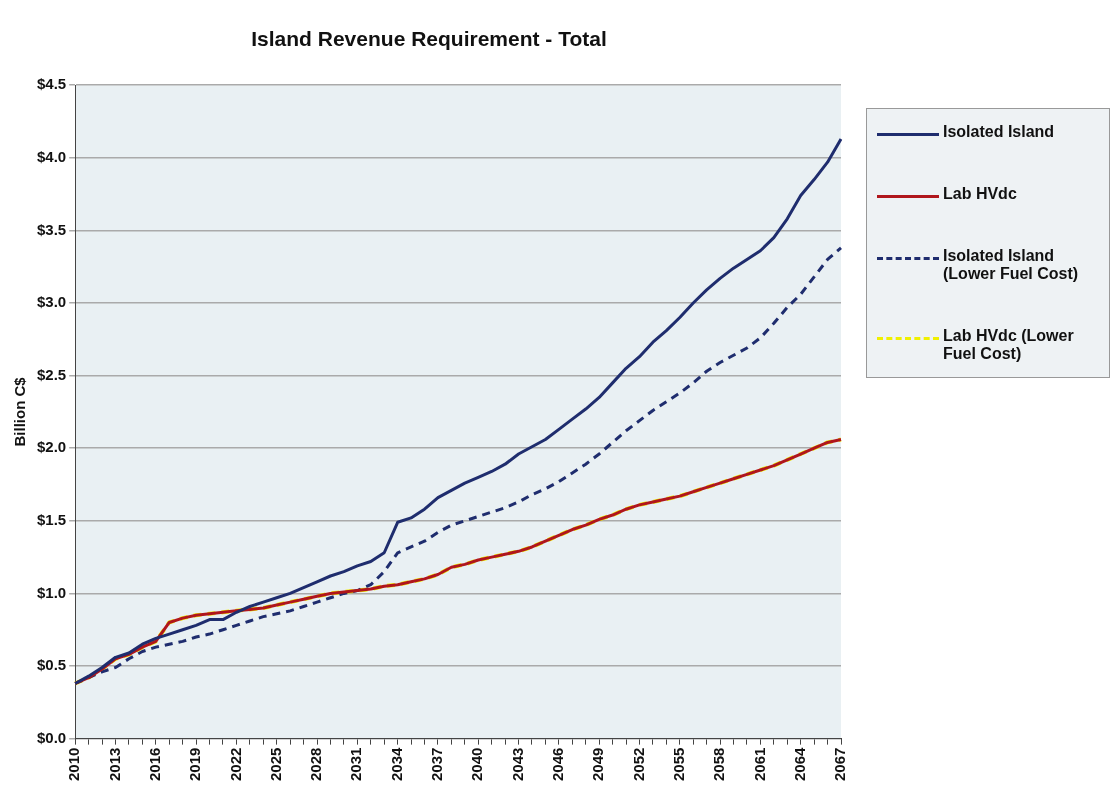 The height and width of the screenshot is (788, 1118). Describe the element at coordinates (51, 447) in the screenshot. I see `y-tick-label: $2.0` at that location.